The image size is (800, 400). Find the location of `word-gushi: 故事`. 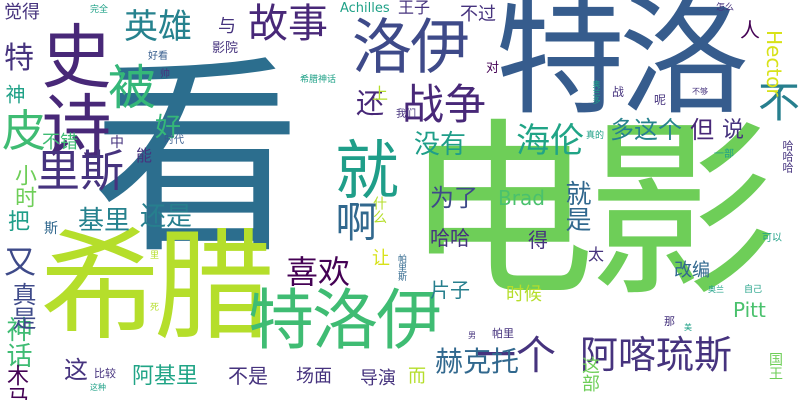

word-gushi: 故事 is located at coordinates (288, 24).